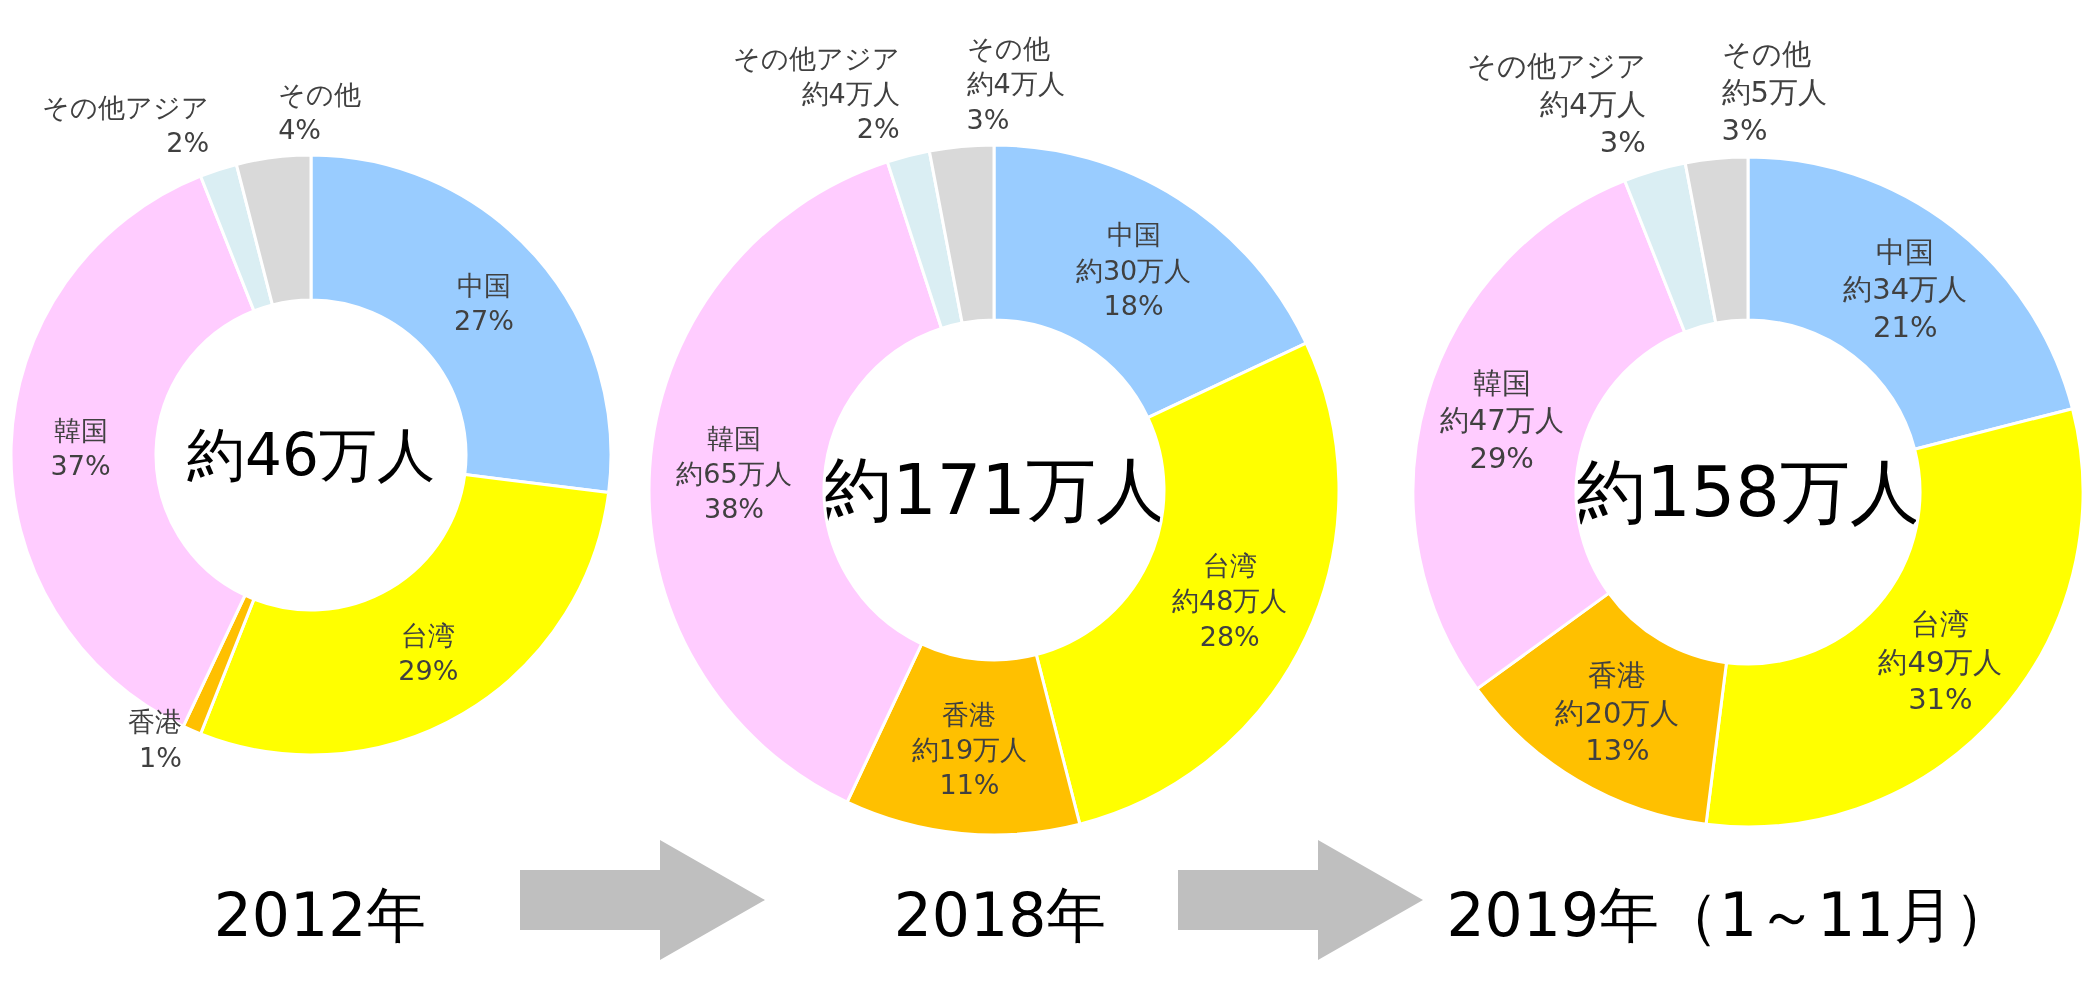 This screenshot has width=2100, height=985. What do you see at coordinates (311, 455) in the screenshot?
I see `text: 約46万人` at bounding box center [311, 455].